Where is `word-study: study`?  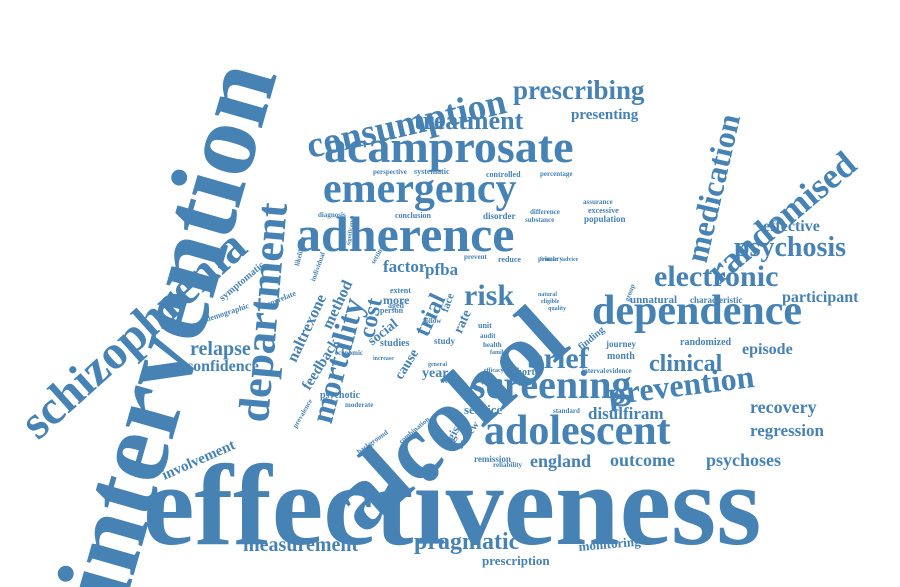
word-study: study is located at coordinates (445, 341).